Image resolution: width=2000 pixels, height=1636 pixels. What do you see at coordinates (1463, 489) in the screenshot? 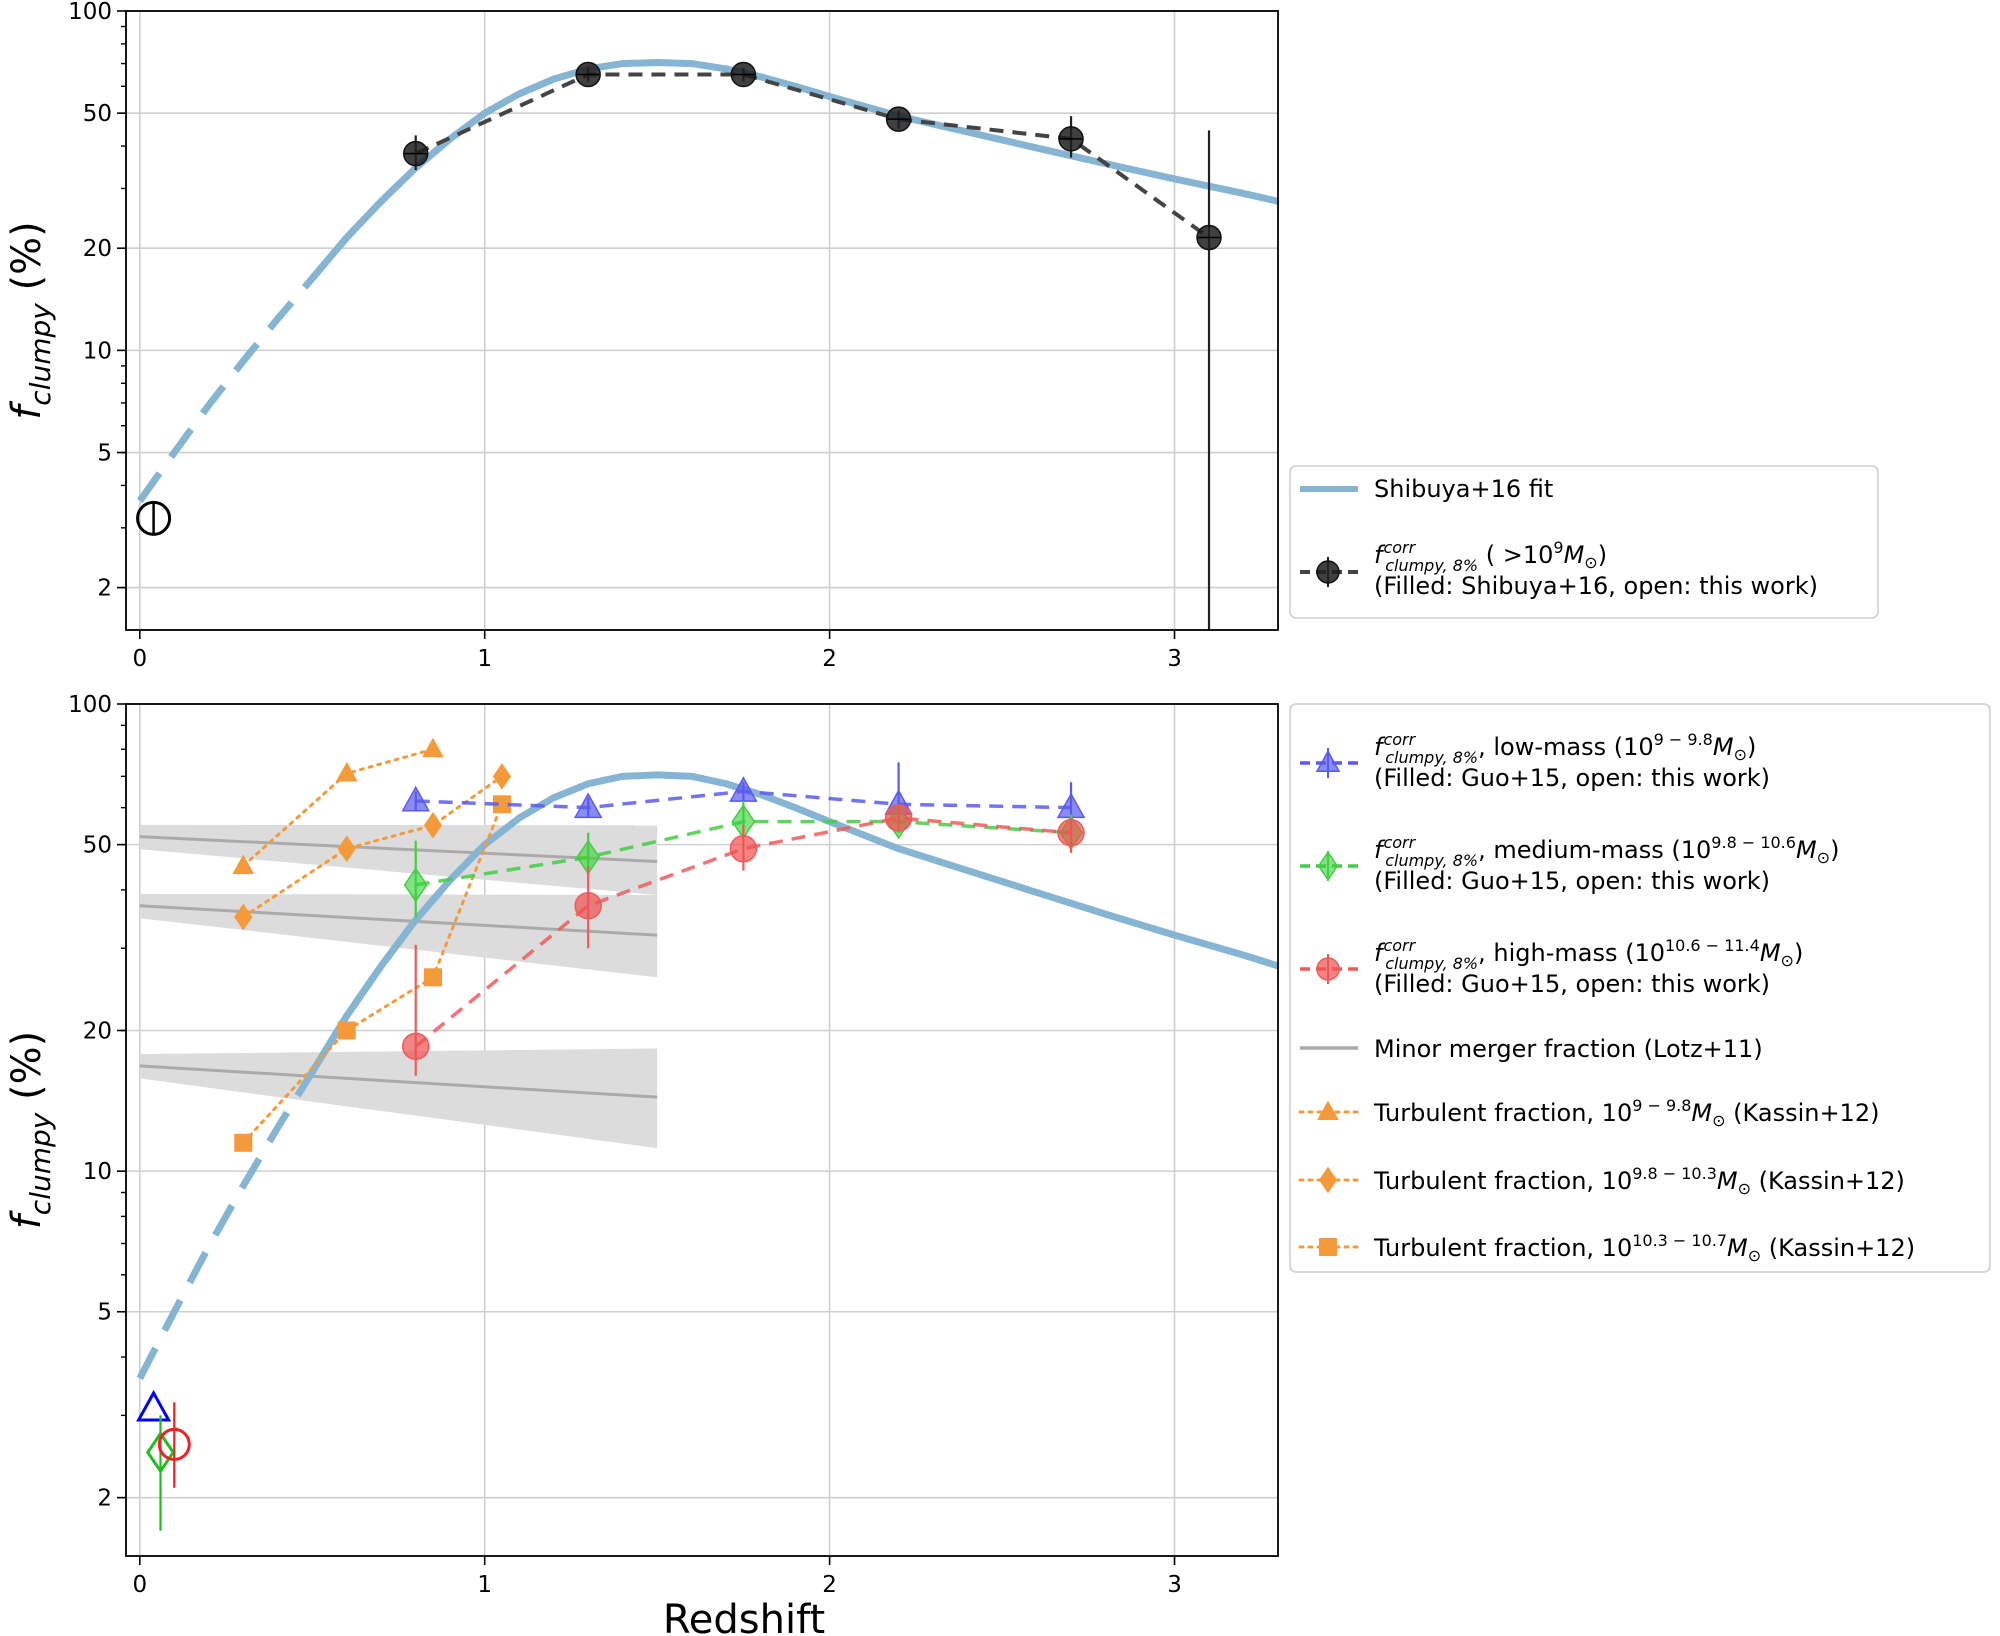
I see `legend-label: Shibuya+16 fit` at bounding box center [1463, 489].